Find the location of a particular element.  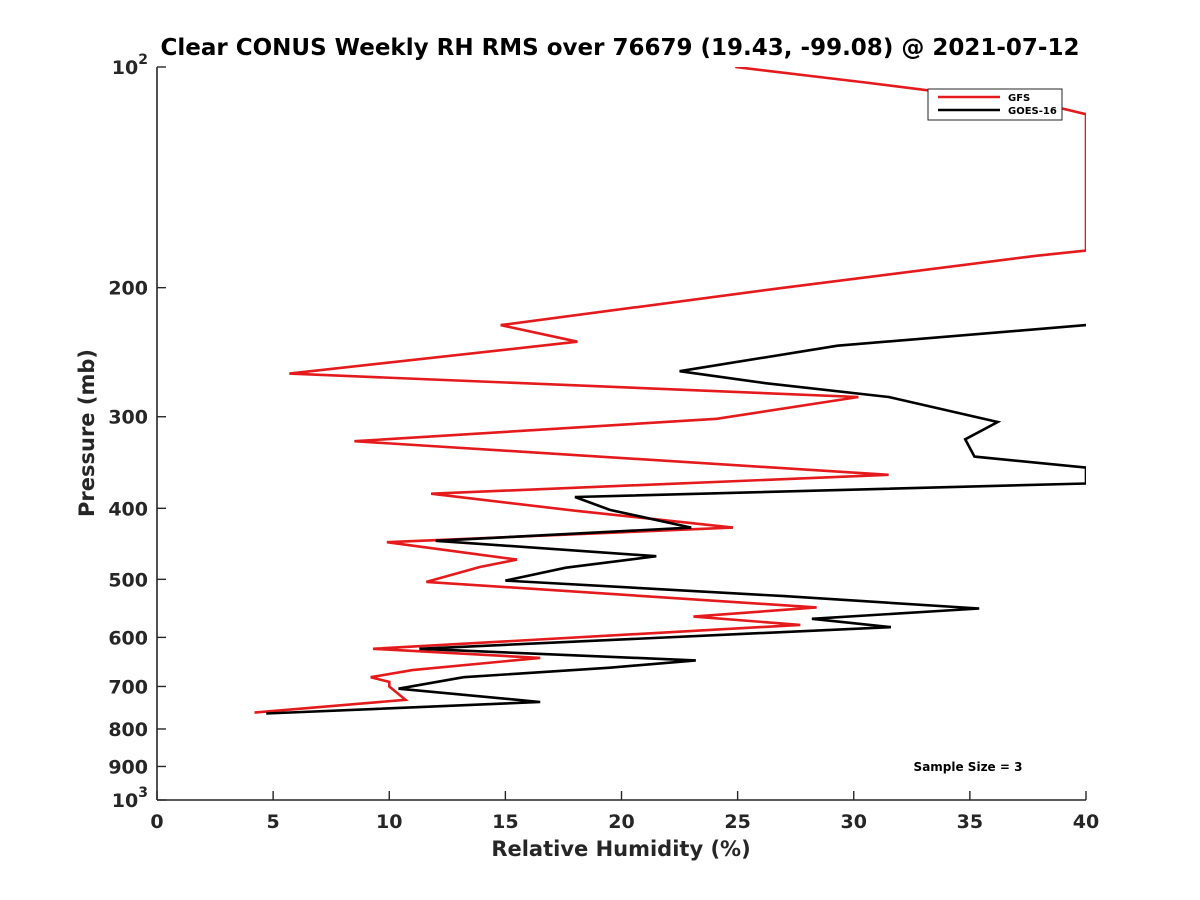

y-axis-label: Pressure (mb) is located at coordinates (87, 433).